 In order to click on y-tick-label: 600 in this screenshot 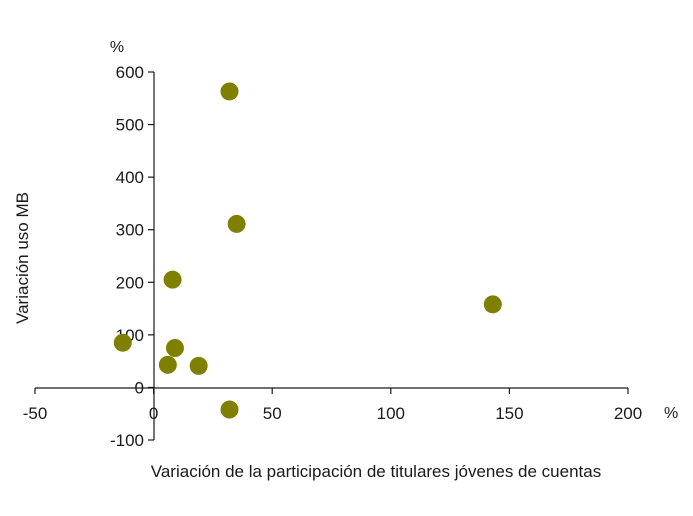, I will do `click(130, 72)`.